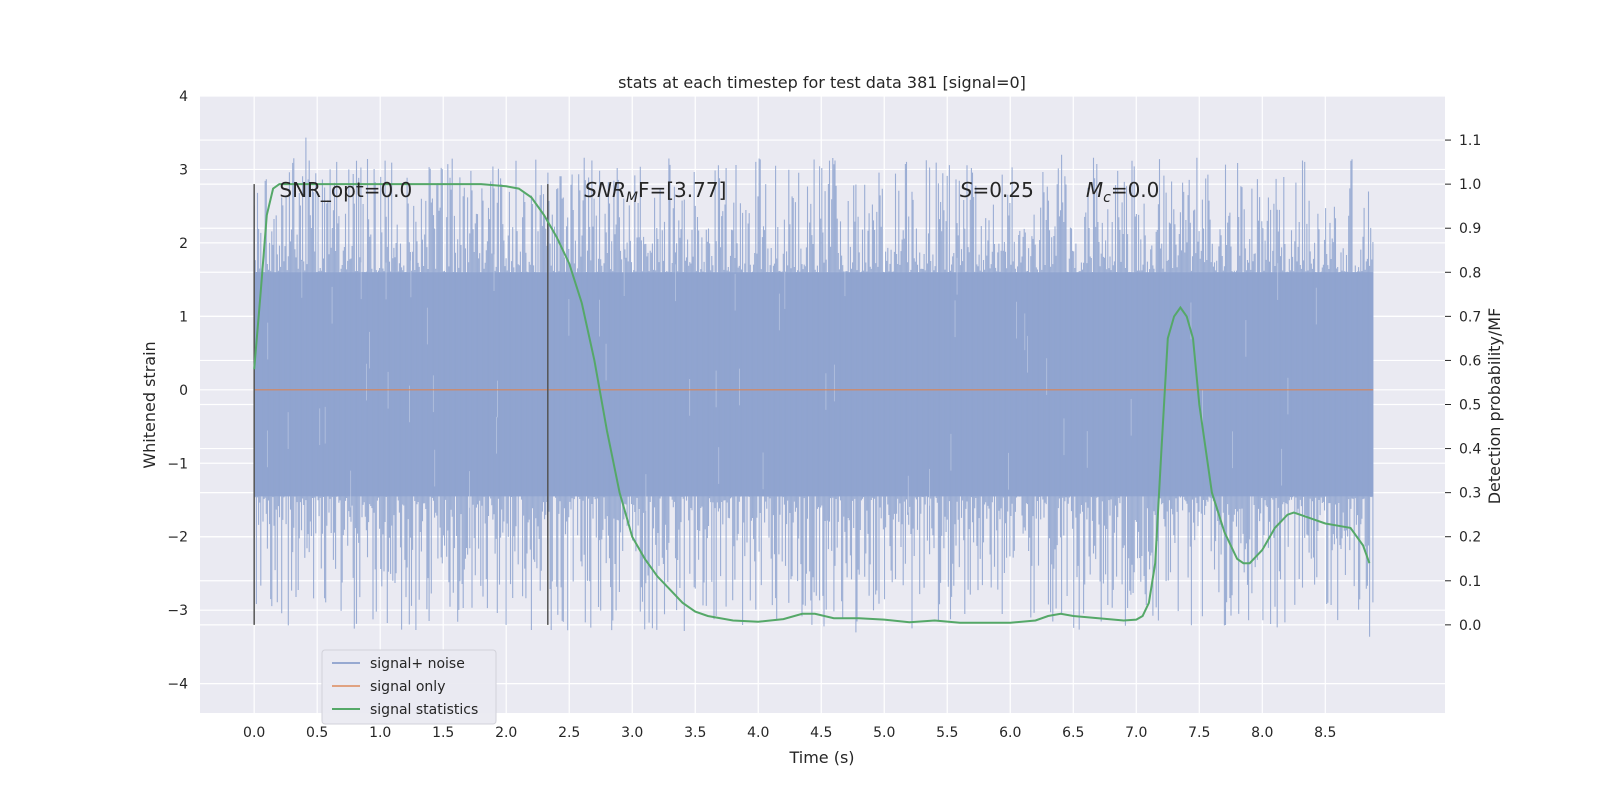  Describe the element at coordinates (177, 464) in the screenshot. I see `y-left-tick-label: −1` at that location.